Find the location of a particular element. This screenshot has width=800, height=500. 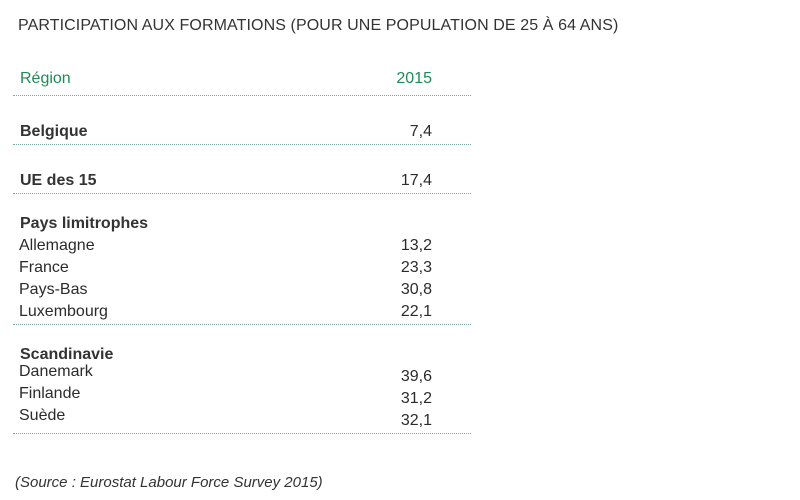

row-label: Belgique is located at coordinates (54, 131).